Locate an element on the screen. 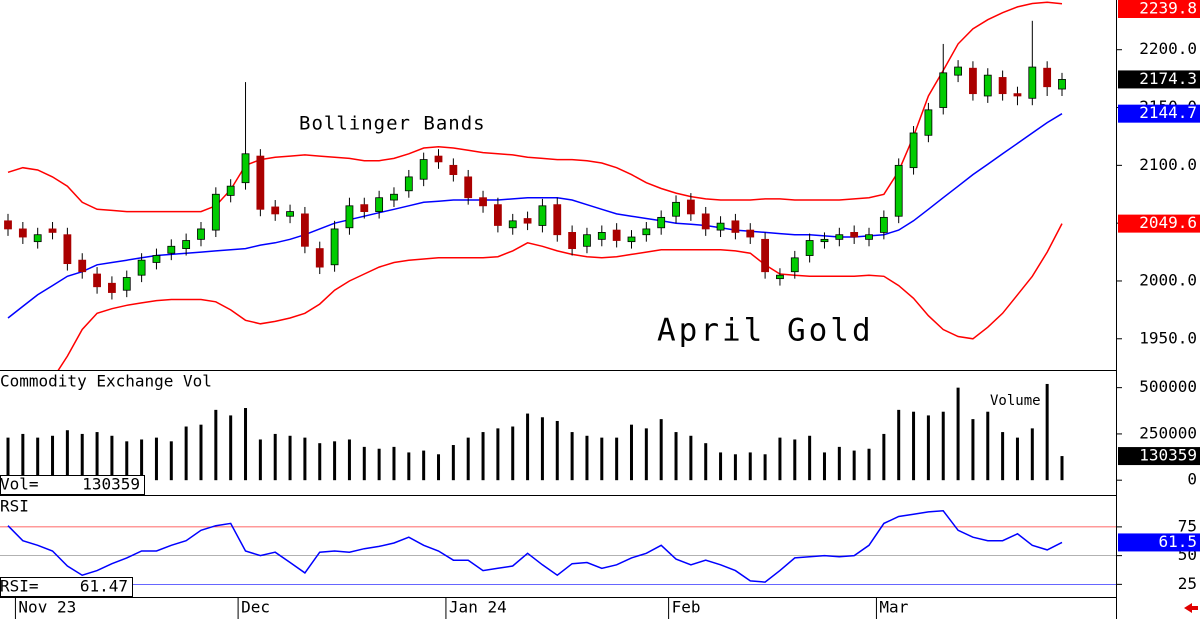 Image resolution: width=1200 pixels, height=619 pixels. x-tick-label: Nov 23 is located at coordinates (47, 607).